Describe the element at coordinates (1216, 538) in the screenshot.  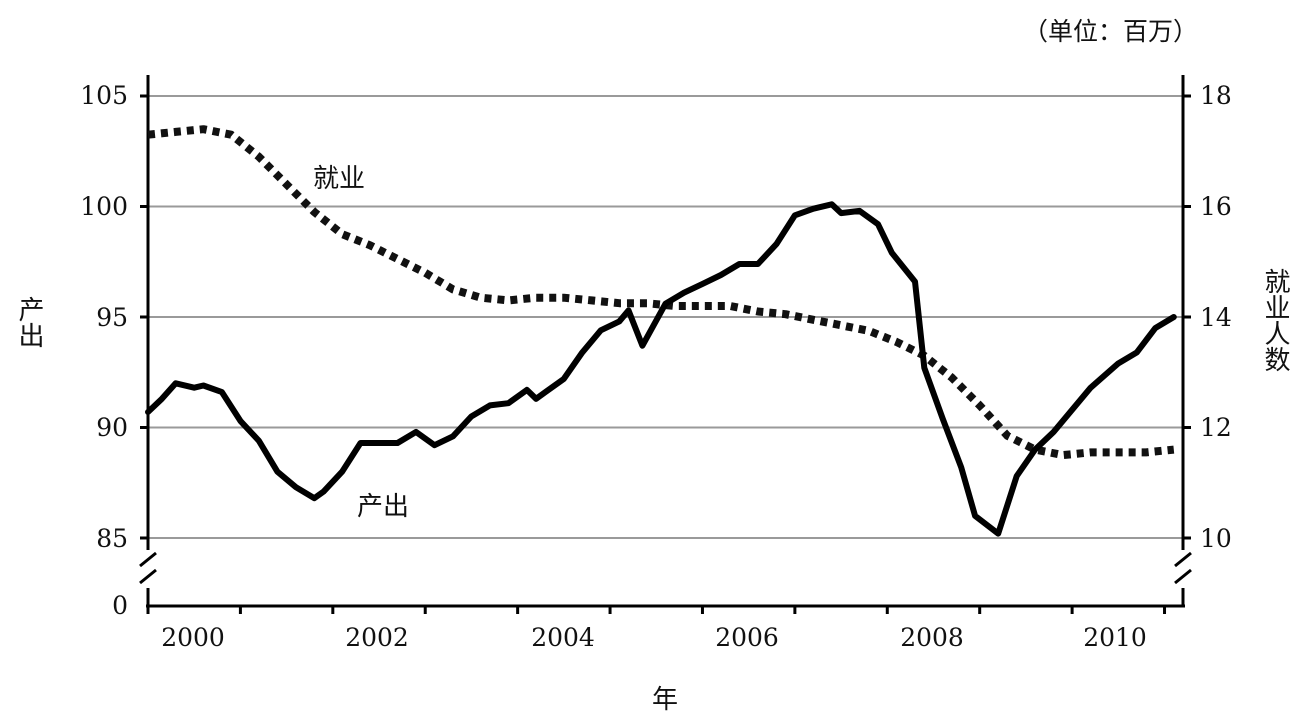
I see `right-tick-label: 10` at that location.